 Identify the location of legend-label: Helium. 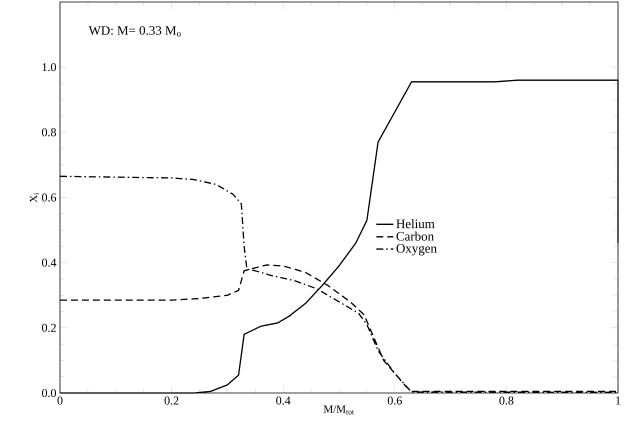
(415, 223).